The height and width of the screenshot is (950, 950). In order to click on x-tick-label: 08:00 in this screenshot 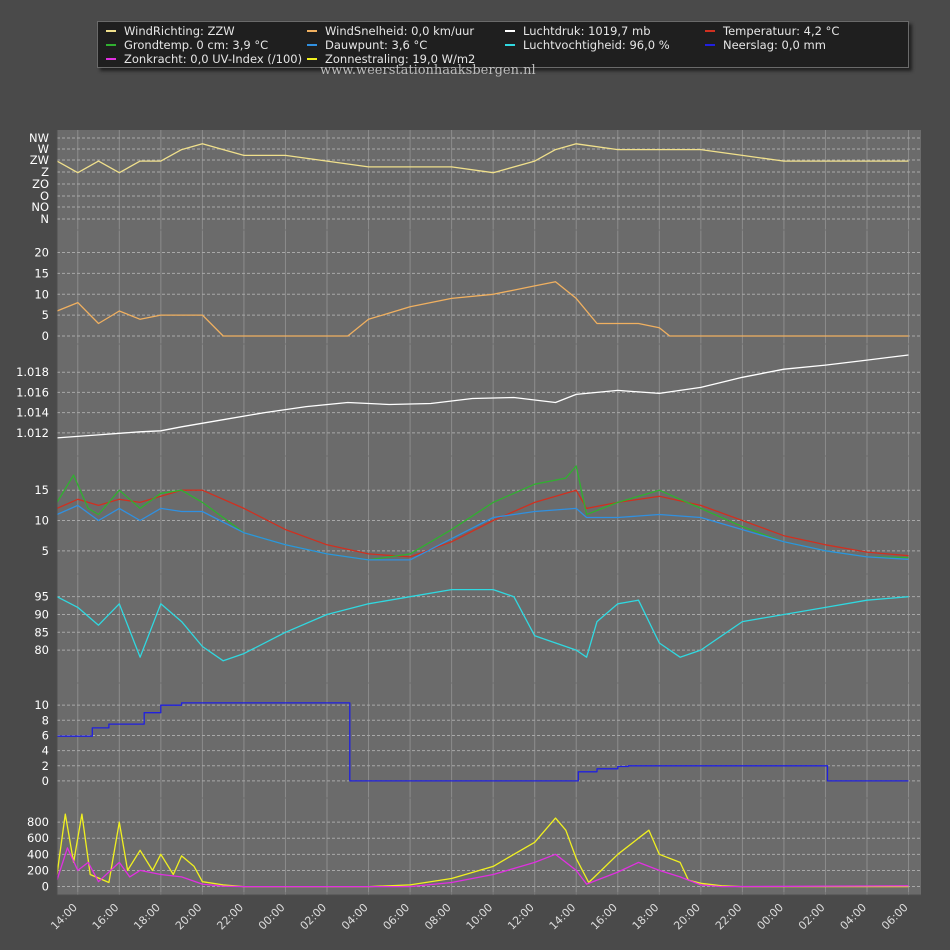, I will do `click(438, 917)`.